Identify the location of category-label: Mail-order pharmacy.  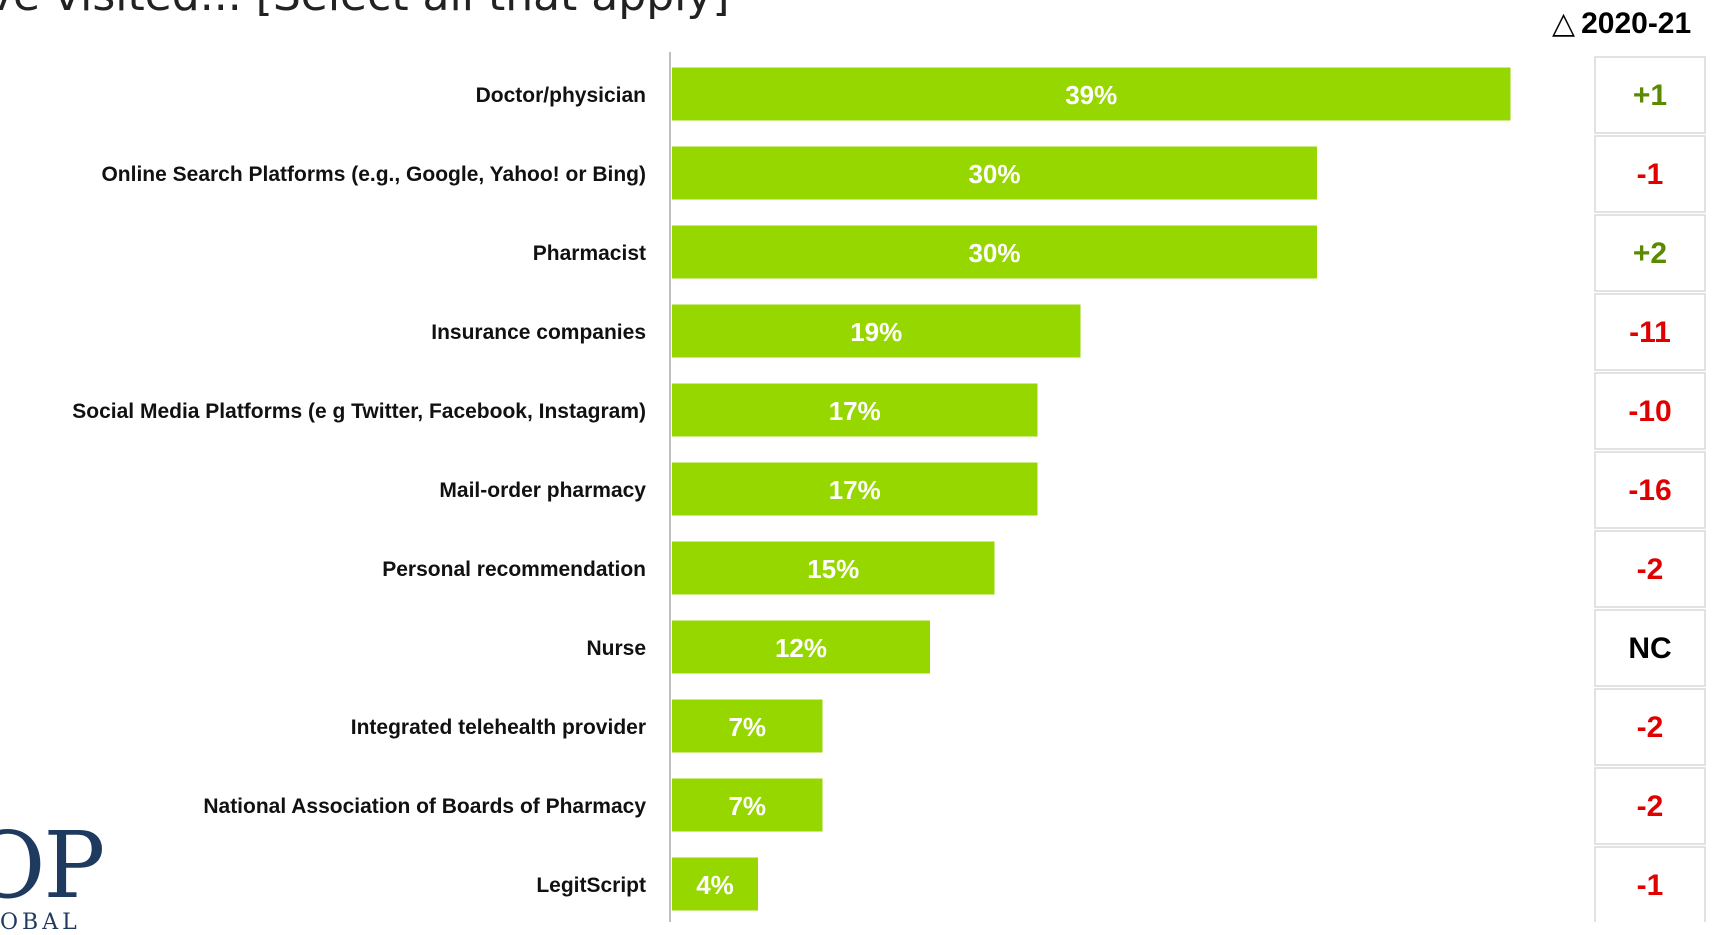
(542, 490).